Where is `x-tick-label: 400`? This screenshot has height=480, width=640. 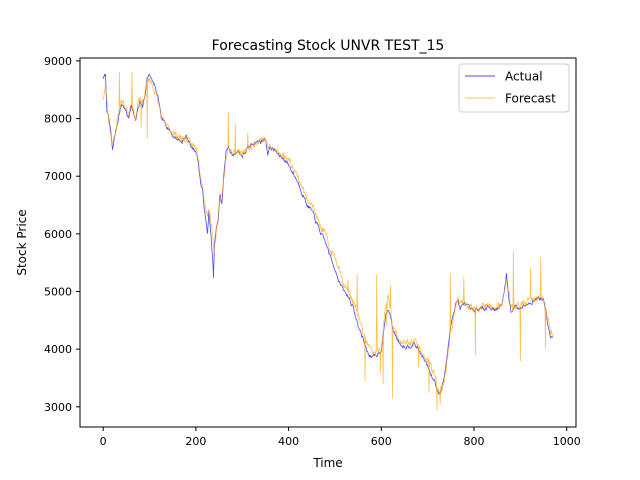
x-tick-label: 400 is located at coordinates (288, 441).